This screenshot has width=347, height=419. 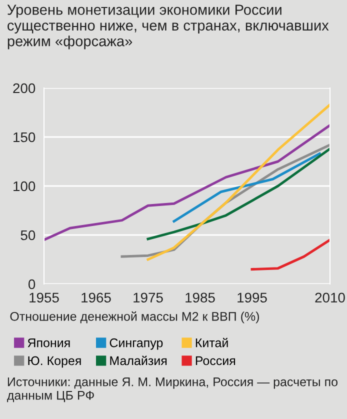 I want to click on text: Источники: данные Я. М. Миркина, Россия — расчеты по данным ЦБ РФ, so click(x=172, y=390).